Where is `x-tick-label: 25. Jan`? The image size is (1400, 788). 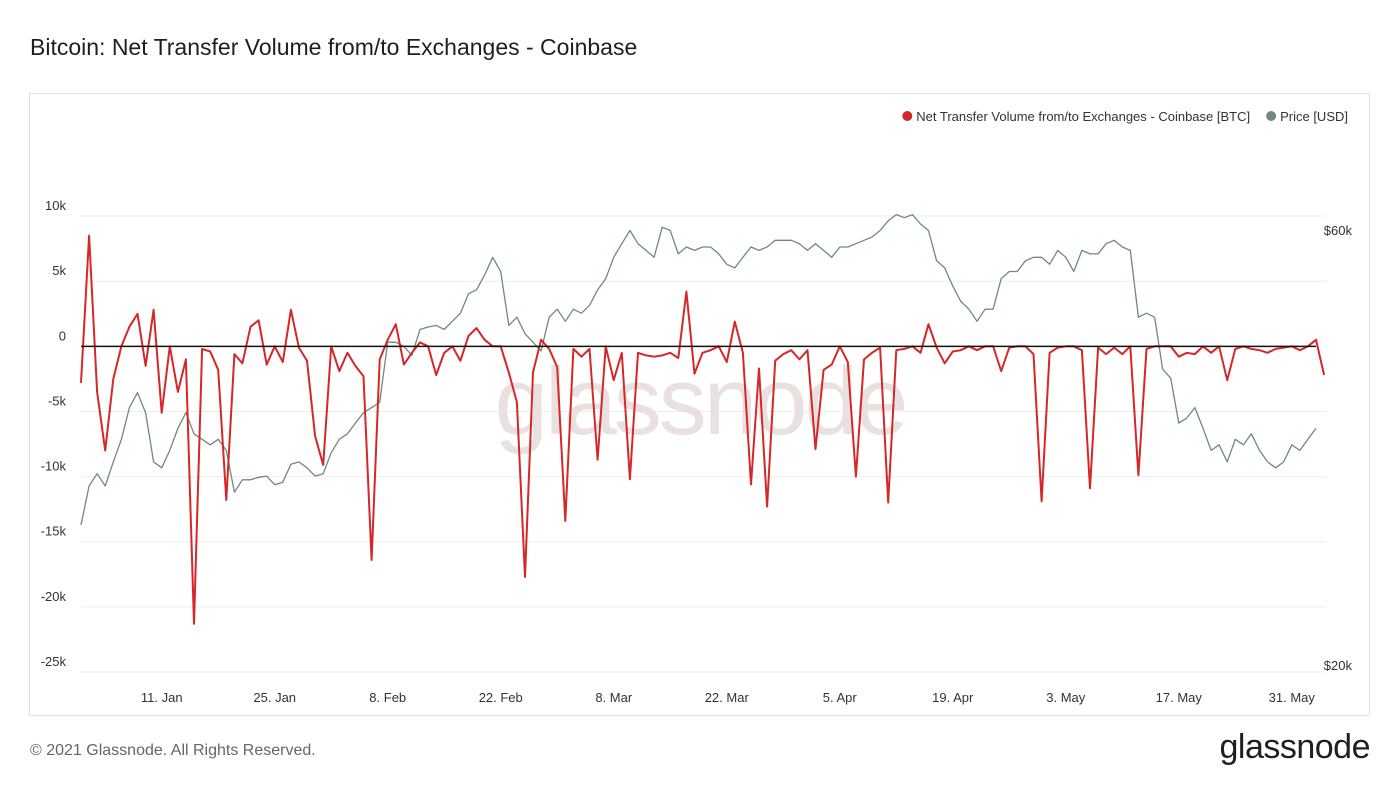 x-tick-label: 25. Jan is located at coordinates (274, 697).